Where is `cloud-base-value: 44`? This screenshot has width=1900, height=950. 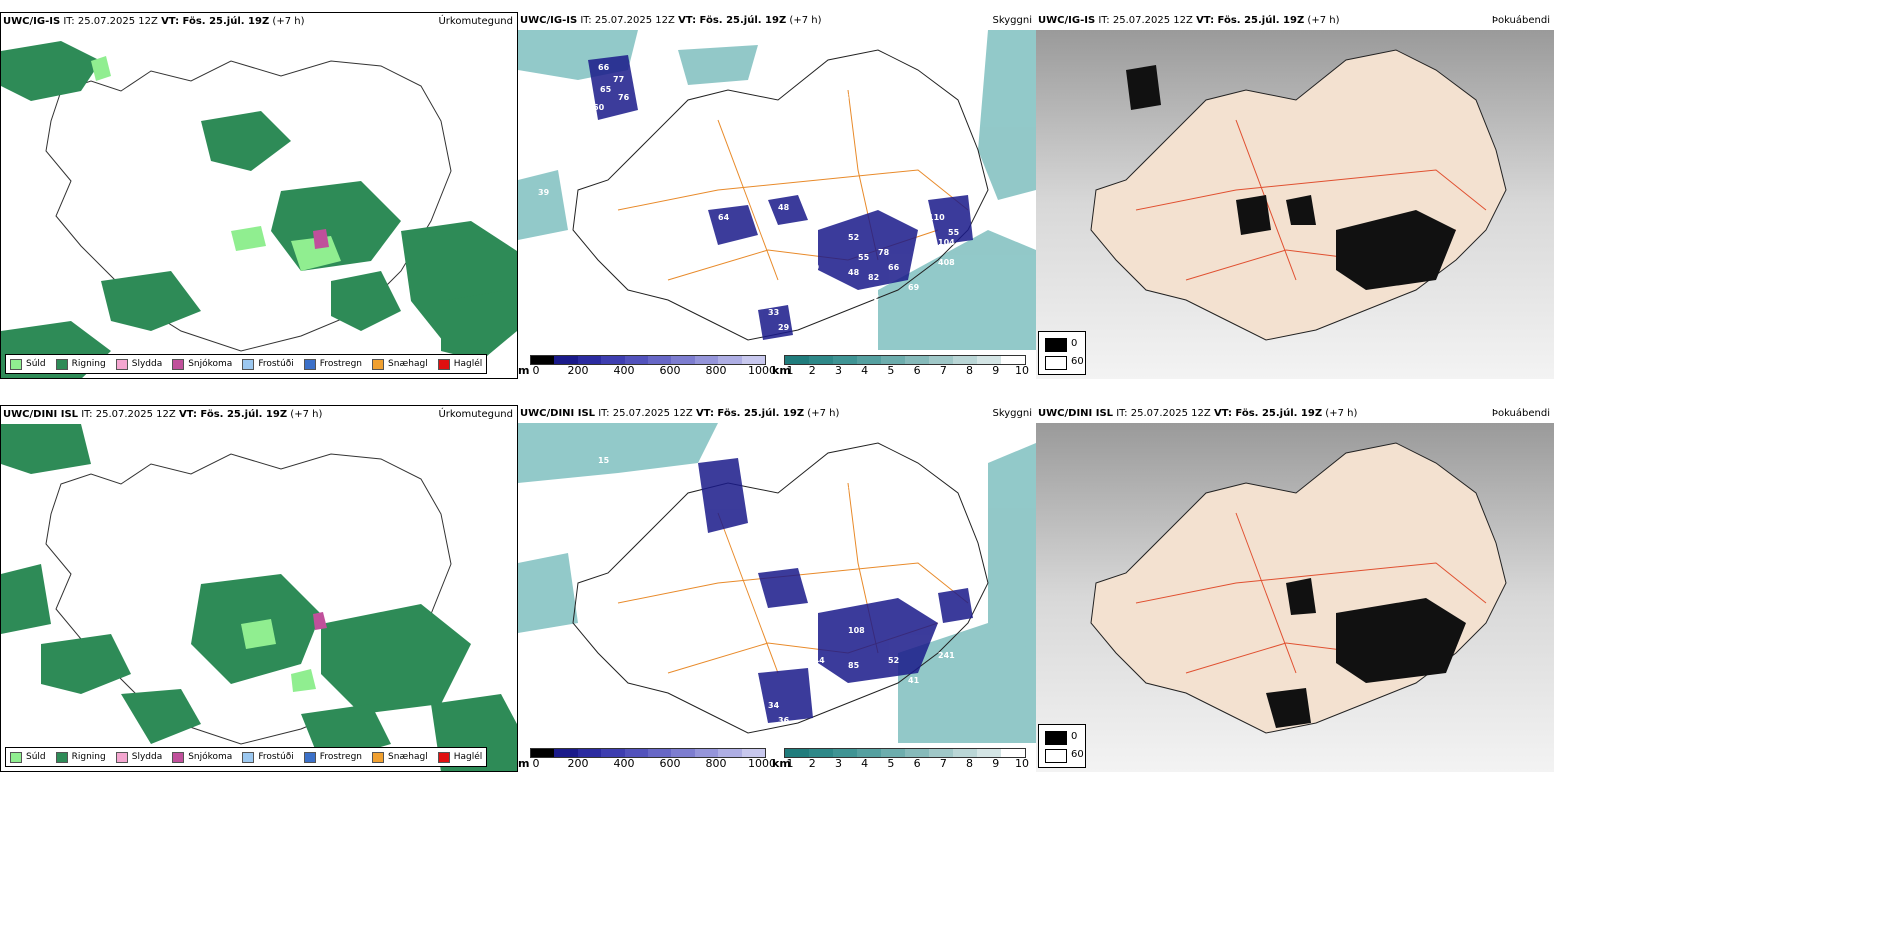
cloud-base-value: 44 is located at coordinates (824, 682).